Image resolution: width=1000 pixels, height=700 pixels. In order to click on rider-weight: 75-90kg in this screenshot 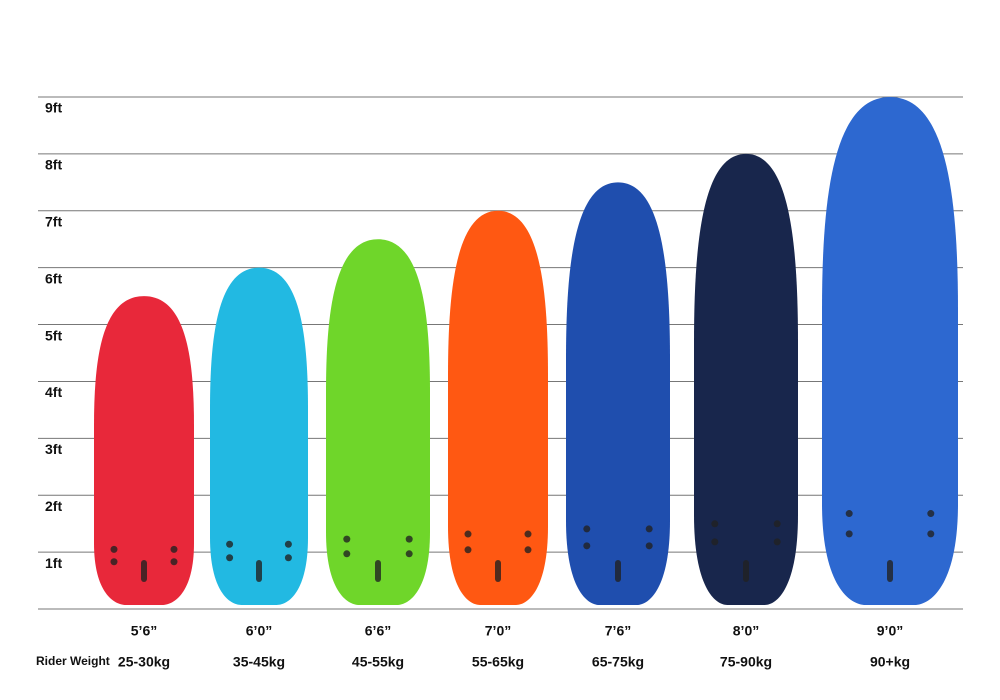, I will do `click(746, 662)`.